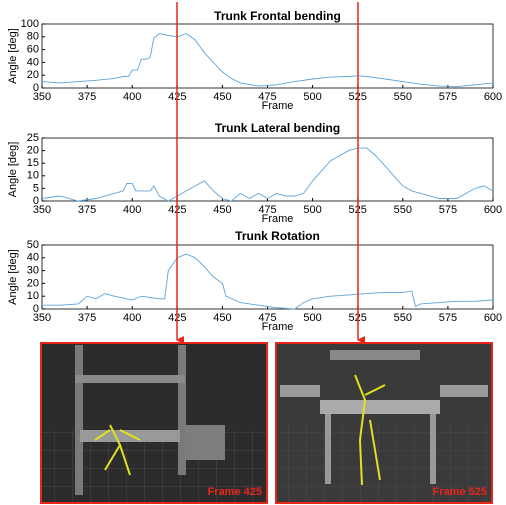 Image resolution: width=506 pixels, height=505 pixels. I want to click on y-tick-label: 50, so click(33, 245).